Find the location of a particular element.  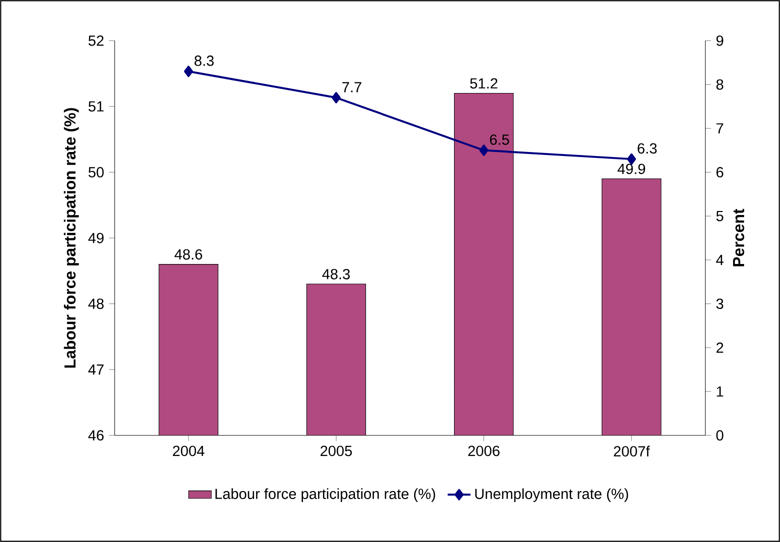

y-axis-title: Labour force participation rate (%) is located at coordinates (71, 238).